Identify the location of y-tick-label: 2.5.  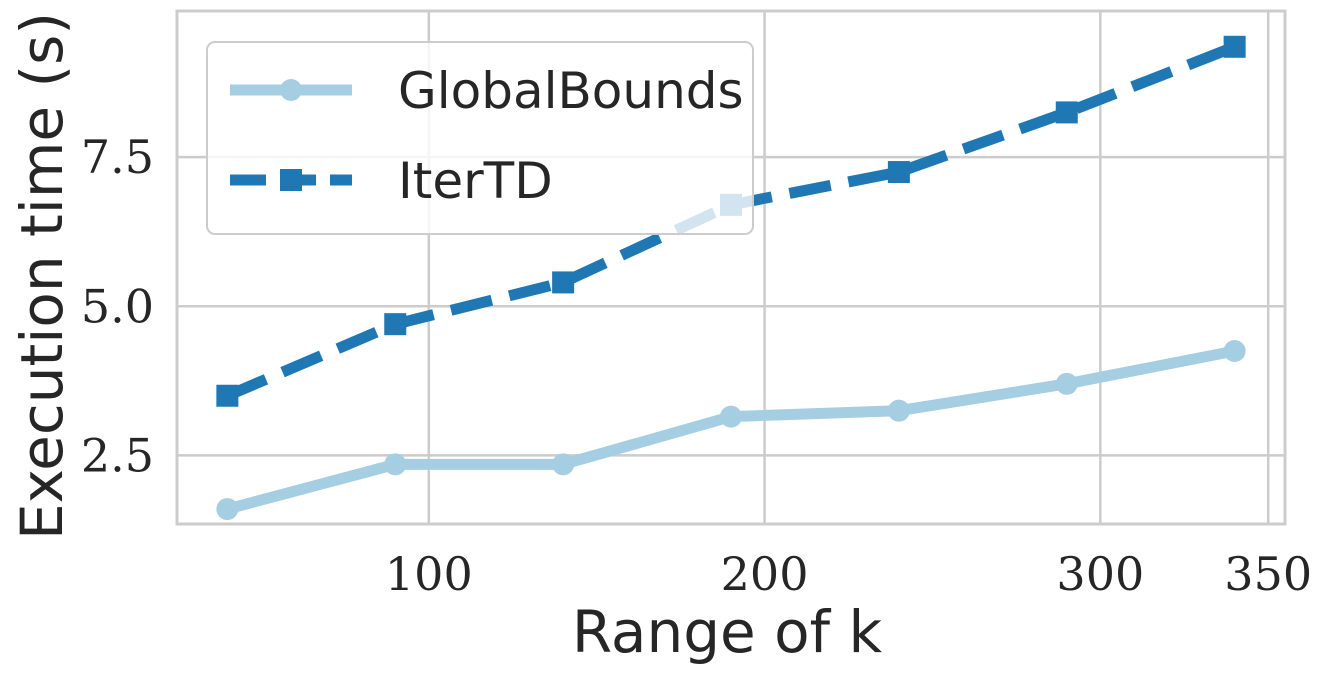
(117, 455).